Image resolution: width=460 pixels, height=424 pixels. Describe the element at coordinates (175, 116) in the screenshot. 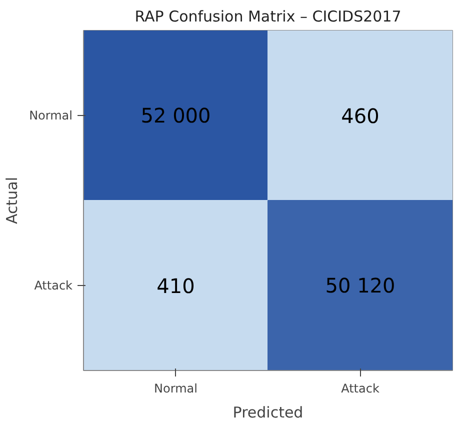

I see `data-label: 52 000` at that location.